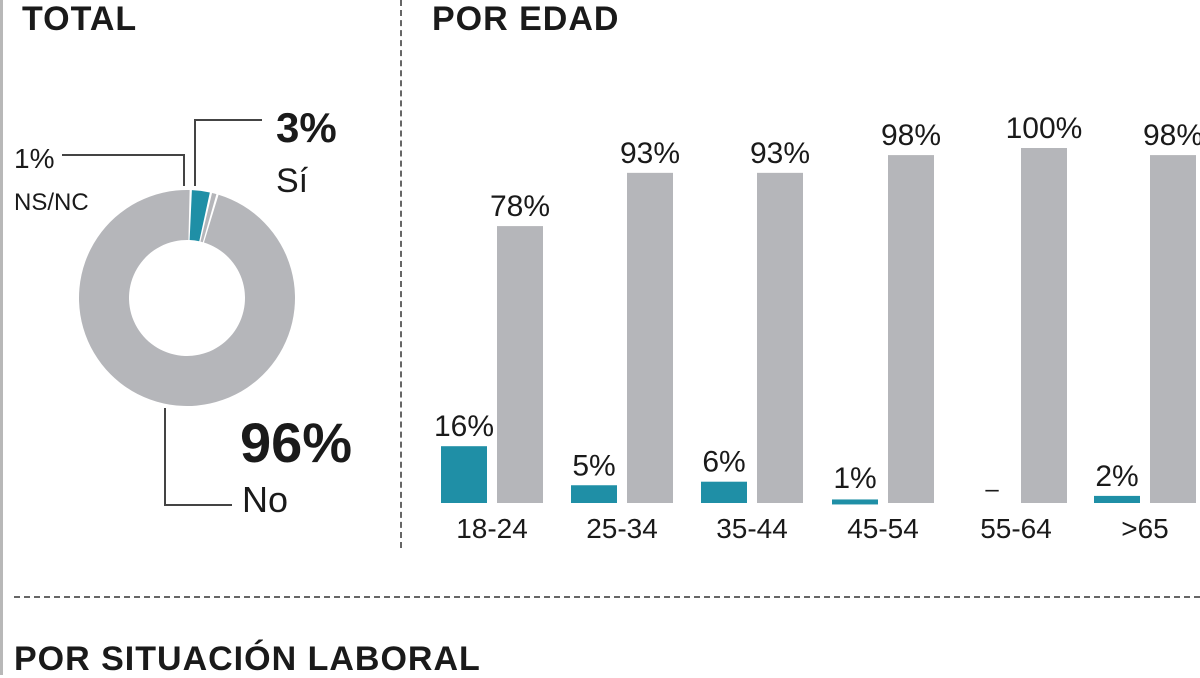 This screenshot has width=1200, height=678. Describe the element at coordinates (526, 19) in the screenshot. I see `heading-by-age: POR EDAD` at that location.